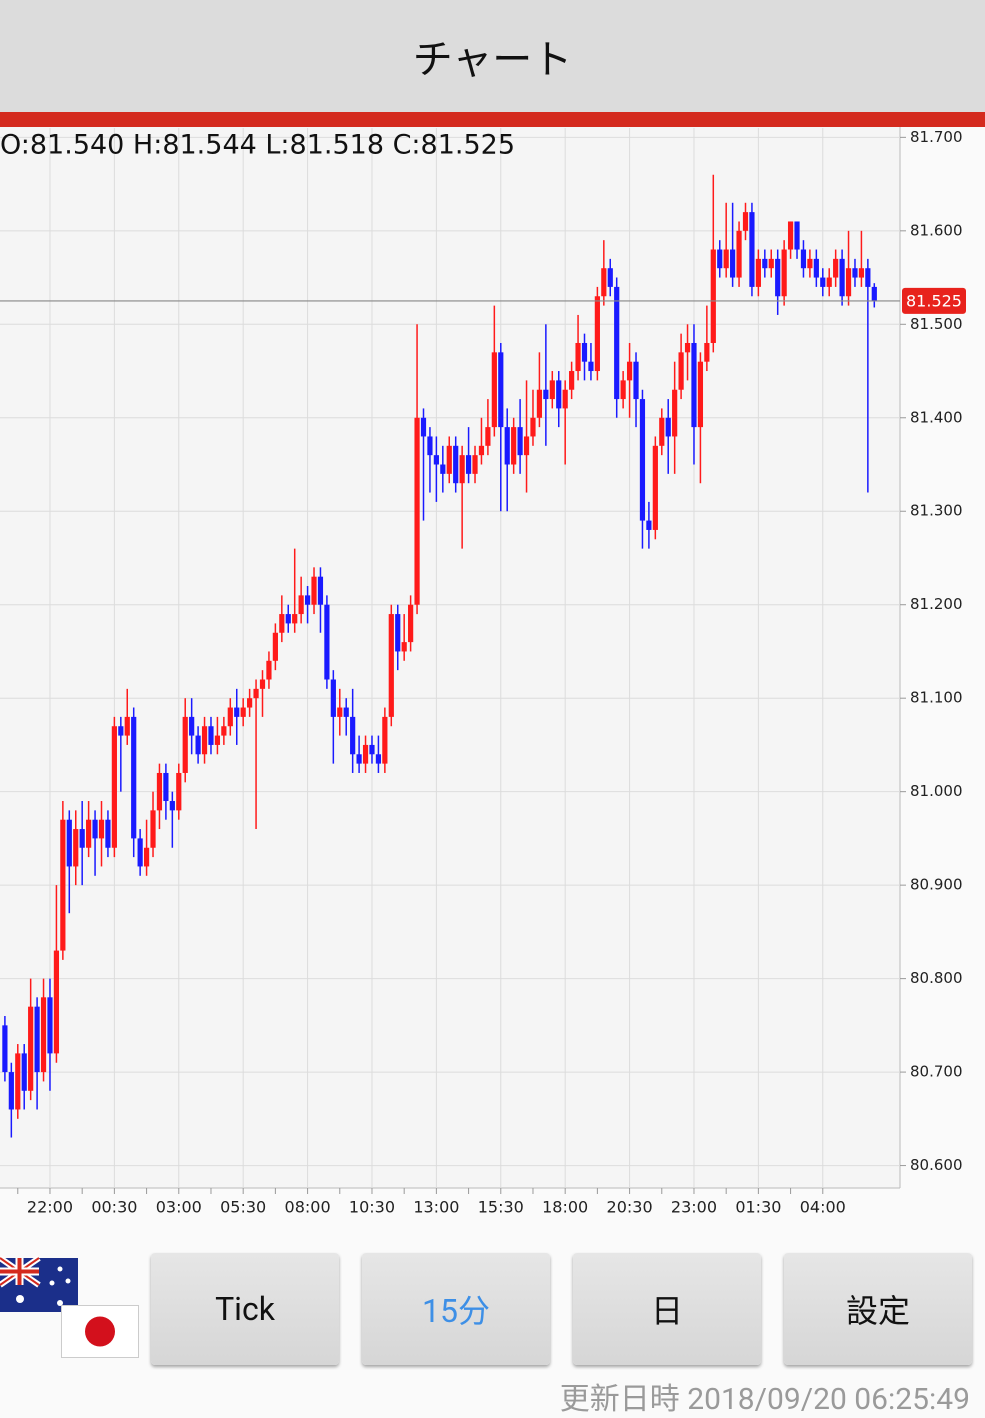 The image size is (985, 1418). I want to click on ohlc-info: O:81.540 H:81.544 L:81.518 C:81.525, so click(257, 145).